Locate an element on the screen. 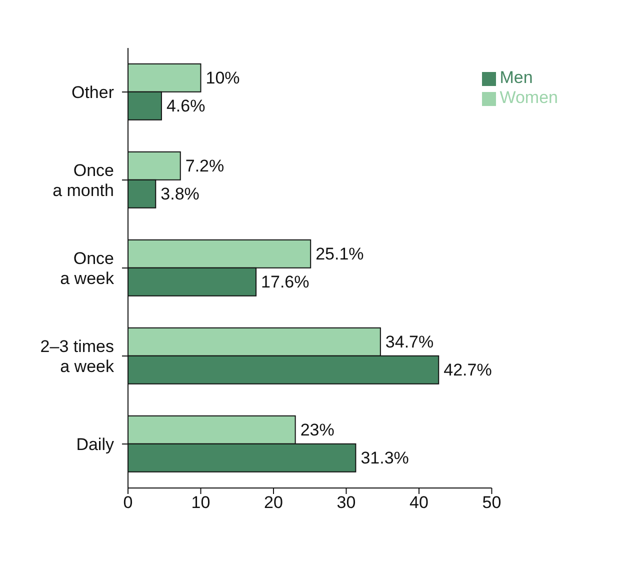 This screenshot has width=619, height=563. y-tick-label: Daily is located at coordinates (95, 444).